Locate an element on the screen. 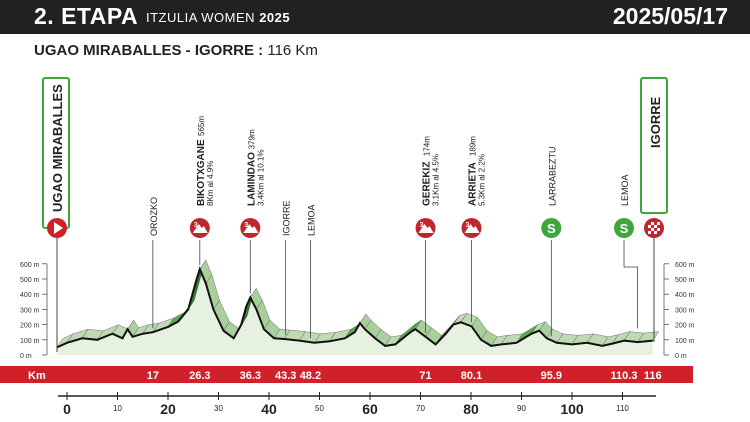  point-name: IGORRE is located at coordinates (287, 218).